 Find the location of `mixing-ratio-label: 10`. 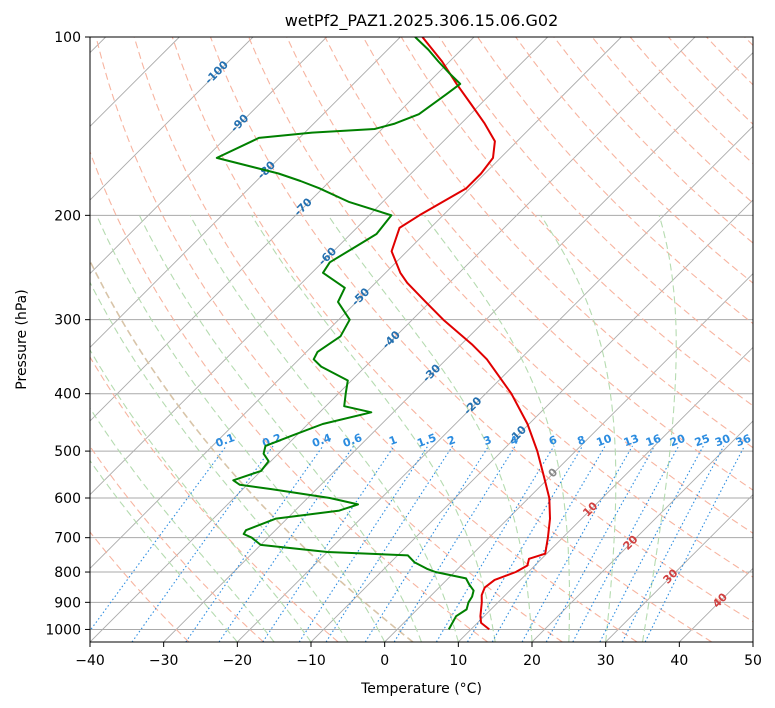

mixing-ratio-label: 10 is located at coordinates (604, 441).